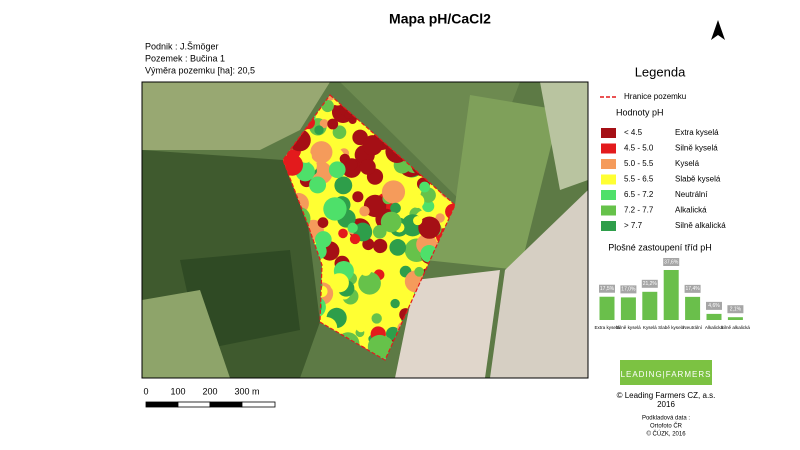  What do you see at coordinates (692, 327) in the screenshot?
I see `category-label: Neutrální` at bounding box center [692, 327].